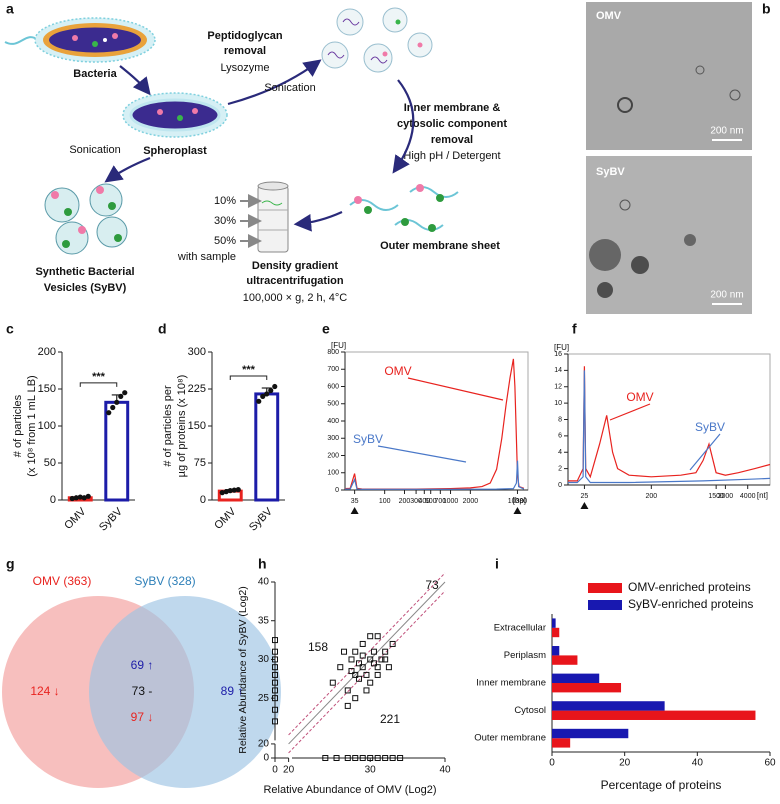 The image size is (780, 804). What do you see at coordinates (10, 564) in the screenshot?
I see `panel-label: g` at bounding box center [10, 564].